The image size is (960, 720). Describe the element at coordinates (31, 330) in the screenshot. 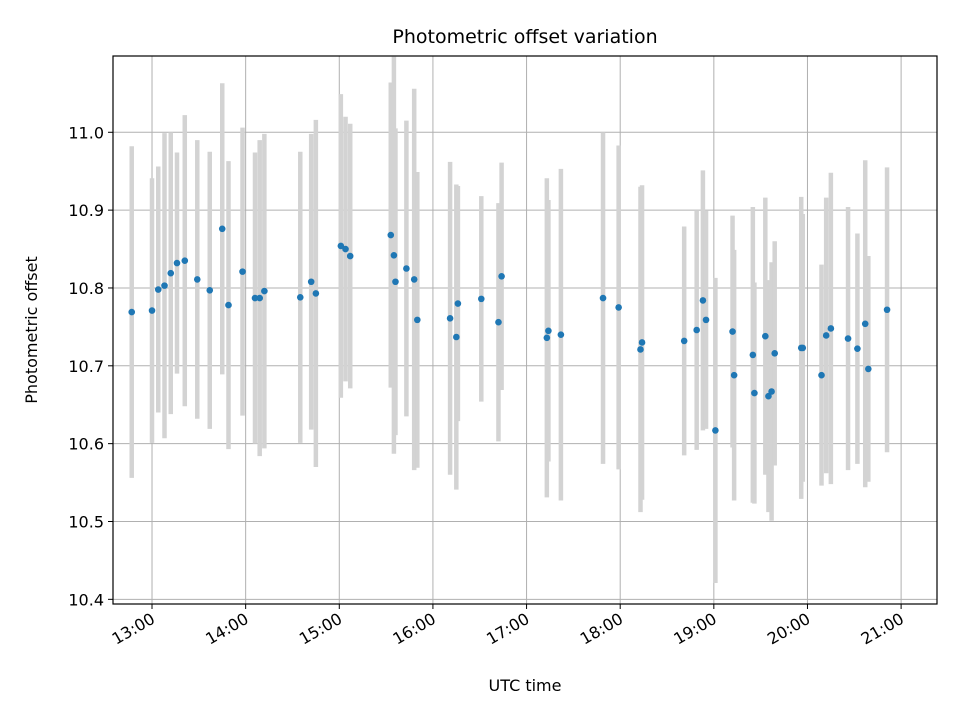

I see `y-axis-label: Photometric offset` at that location.